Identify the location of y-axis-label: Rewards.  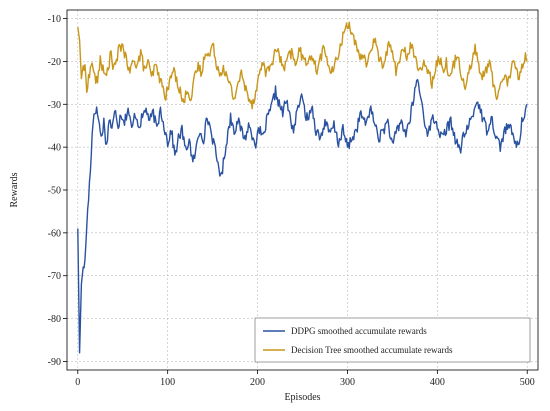
(14, 189).